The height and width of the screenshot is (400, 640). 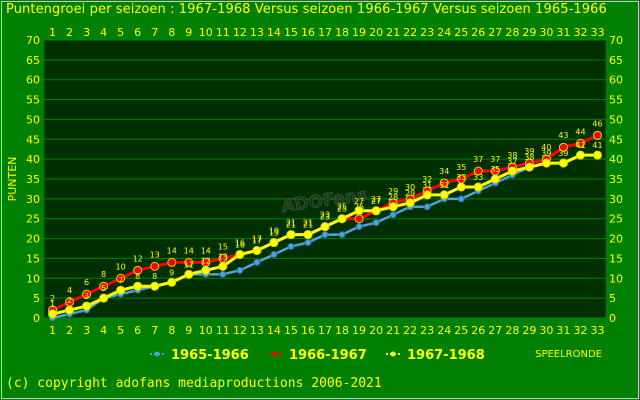 I want to click on data-label: 3, so click(x=86, y=296).